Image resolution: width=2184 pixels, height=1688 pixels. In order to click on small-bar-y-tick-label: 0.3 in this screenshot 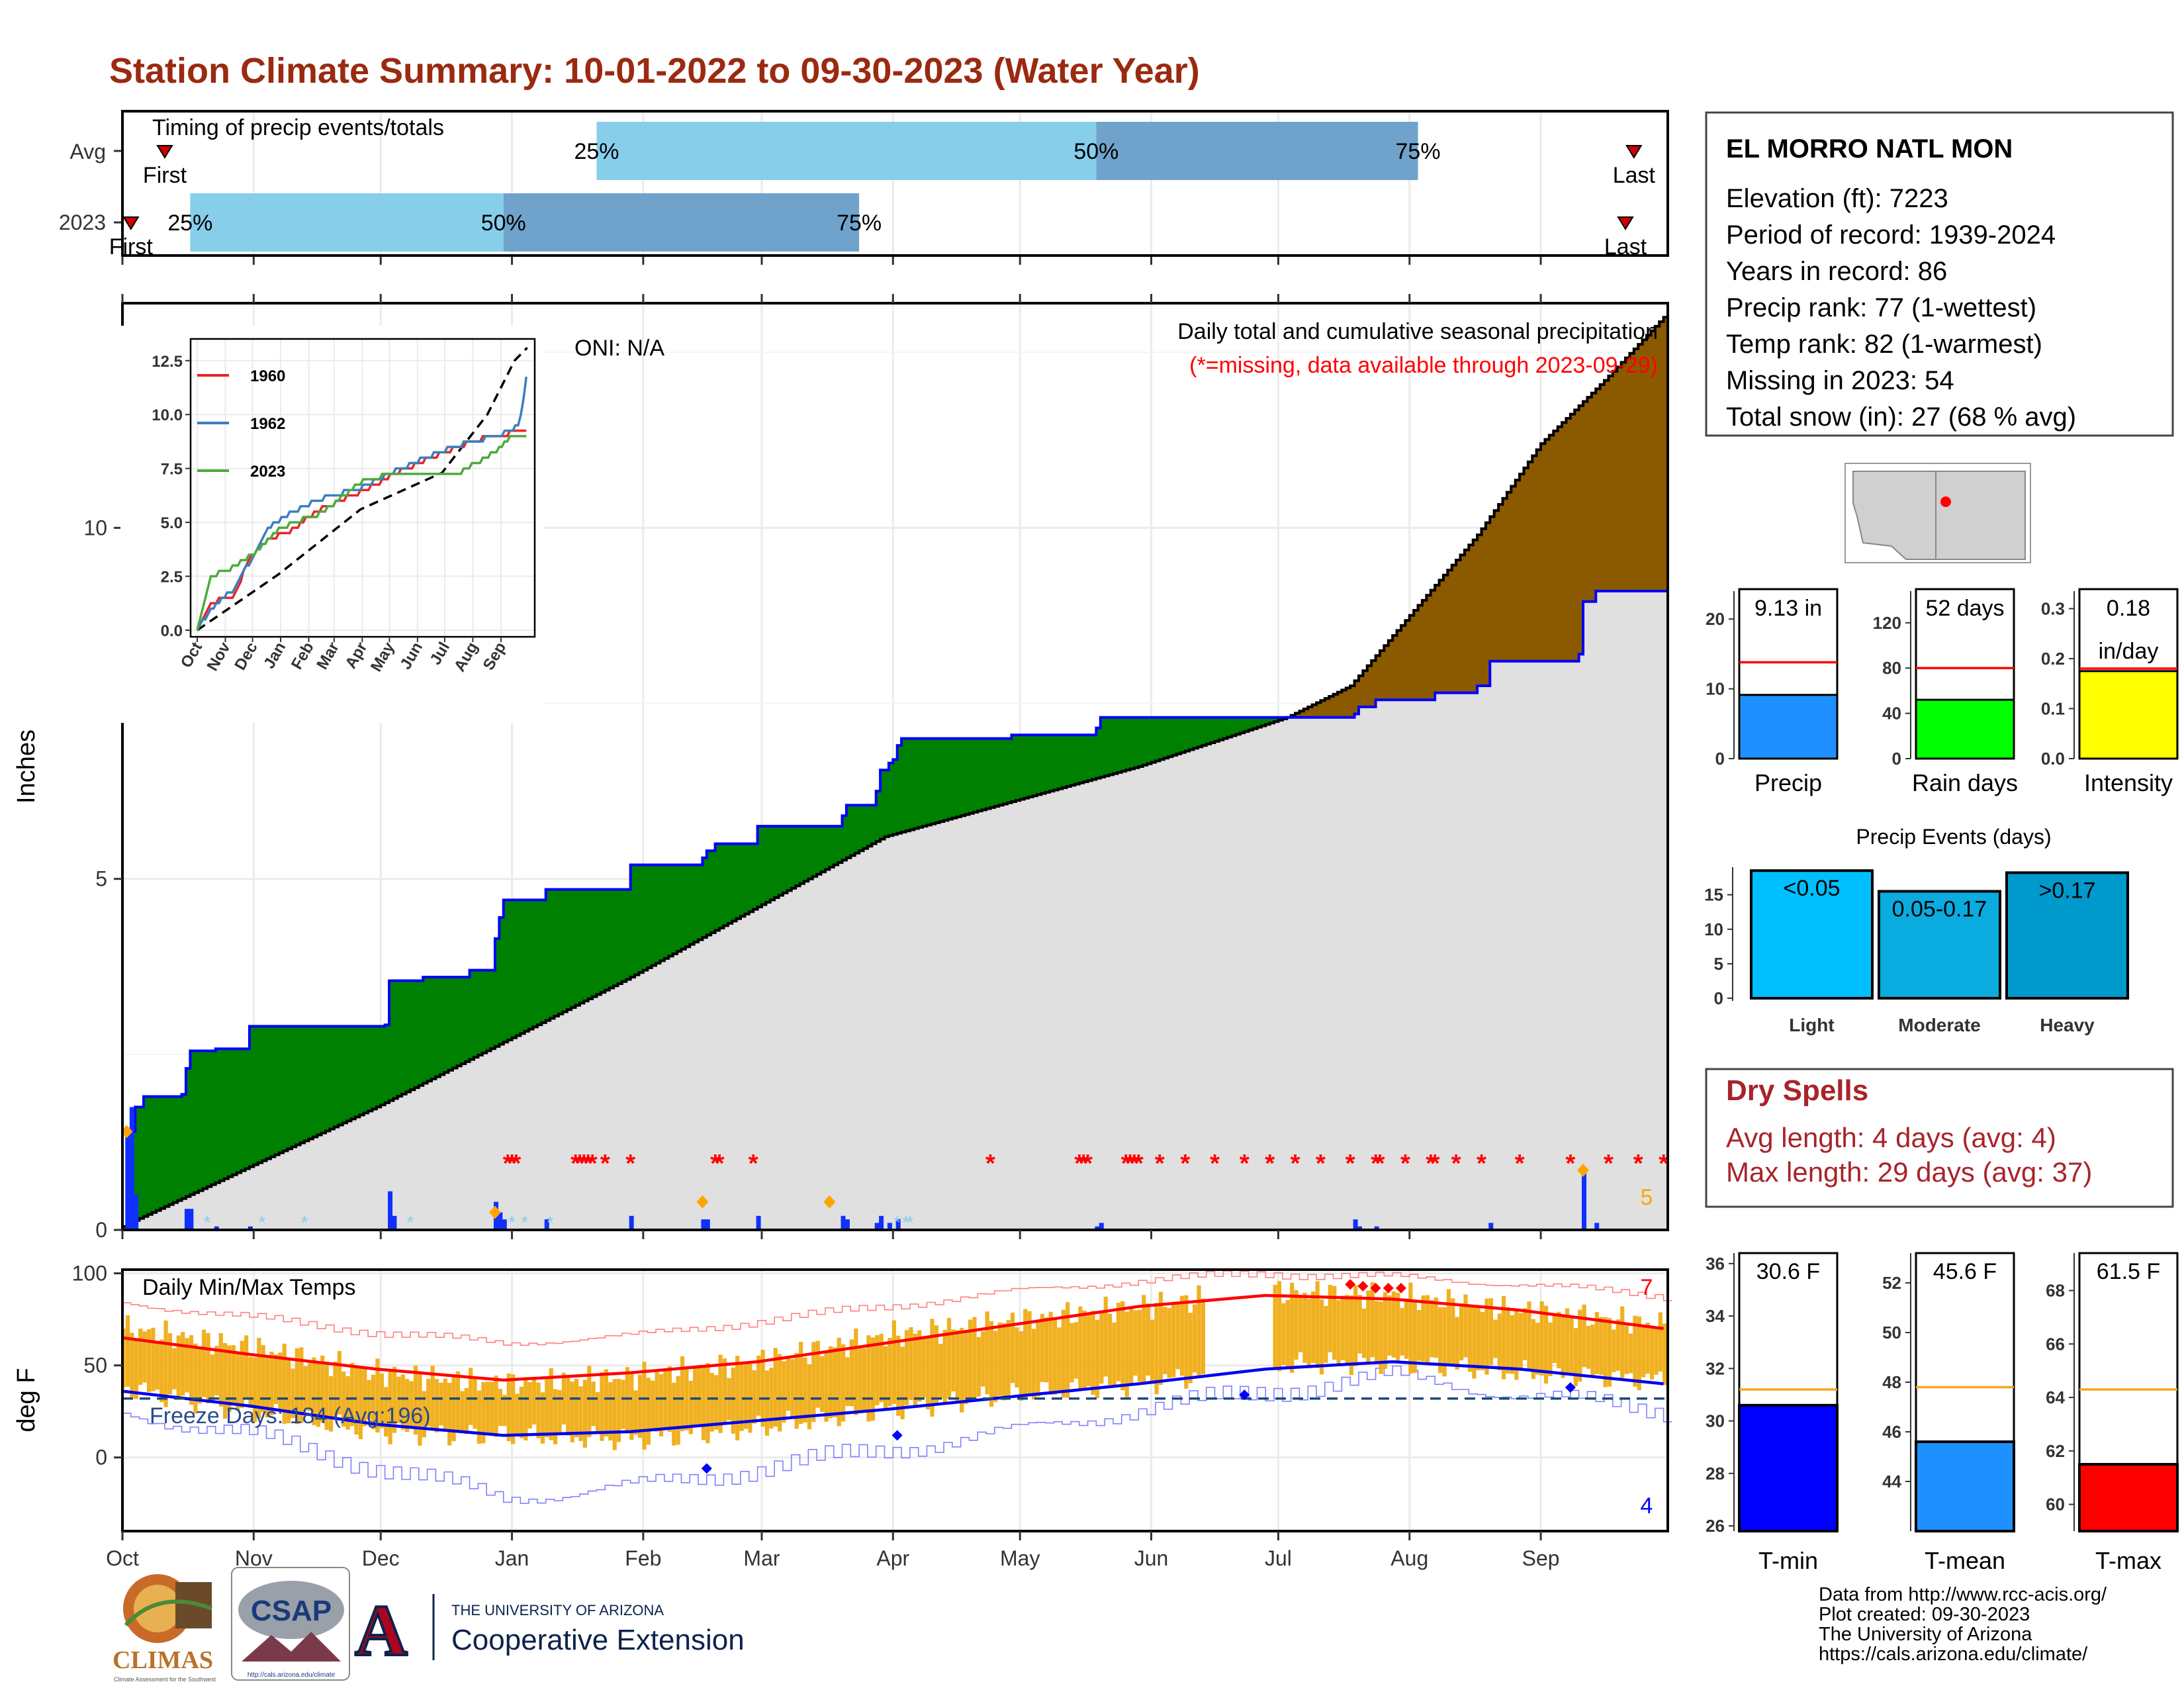, I will do `click(2053, 608)`.